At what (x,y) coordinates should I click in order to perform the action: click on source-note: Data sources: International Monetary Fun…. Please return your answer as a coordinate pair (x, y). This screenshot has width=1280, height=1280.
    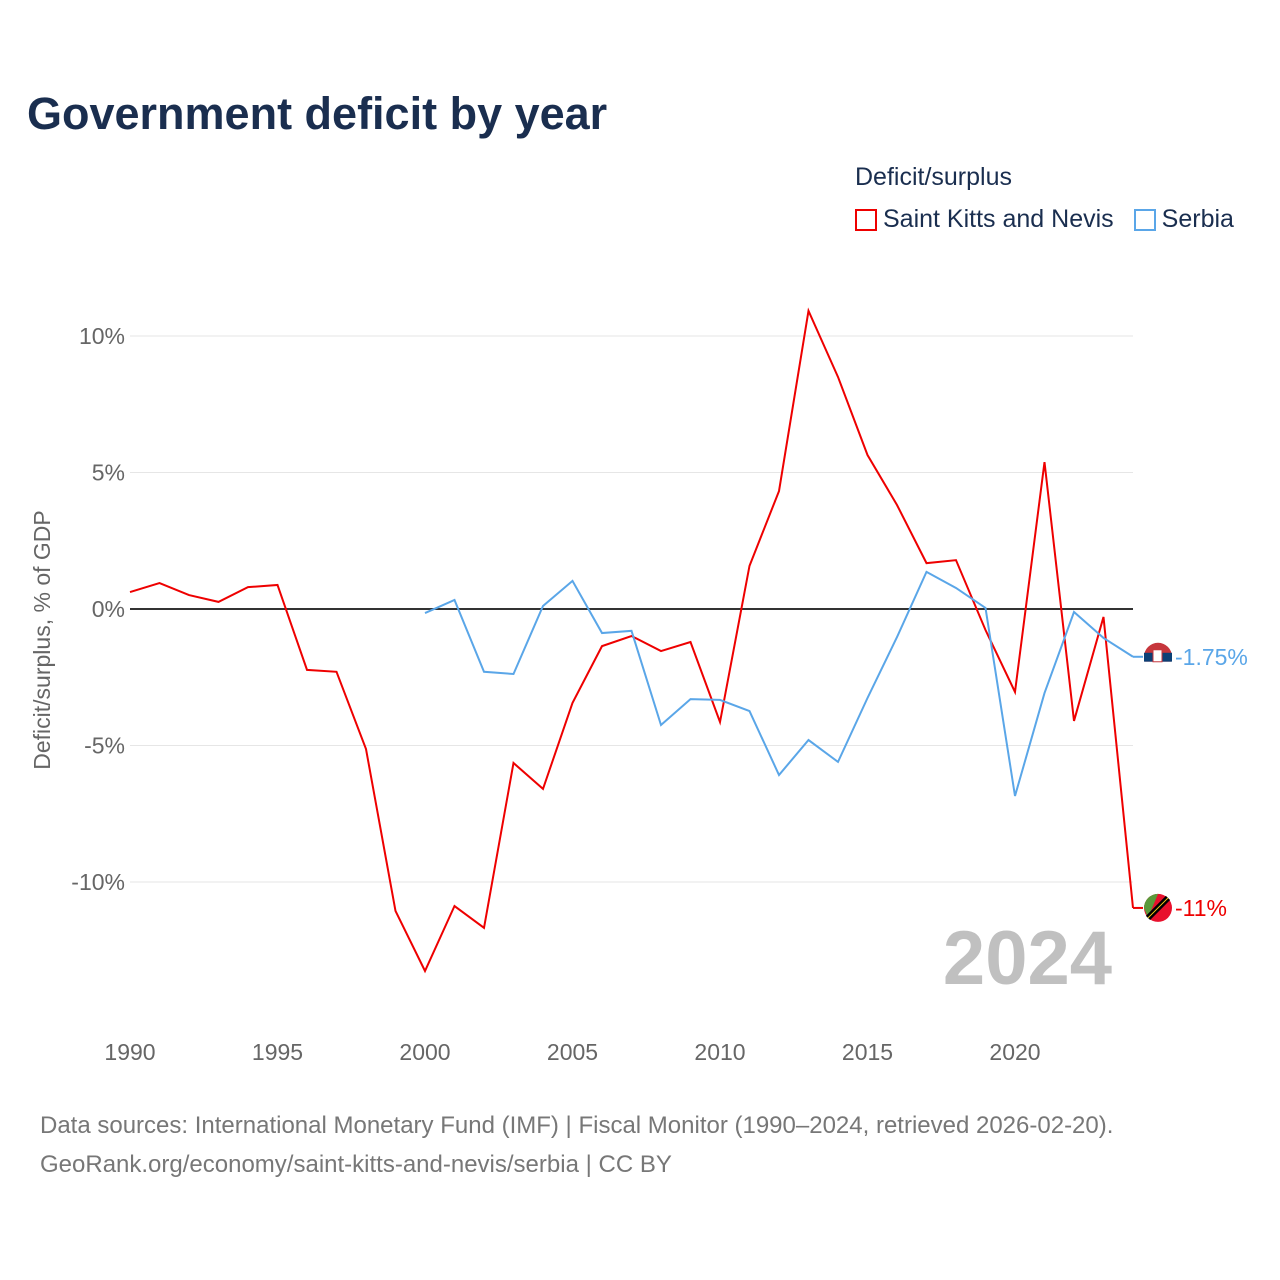
    Looking at the image, I should click on (576, 1145).